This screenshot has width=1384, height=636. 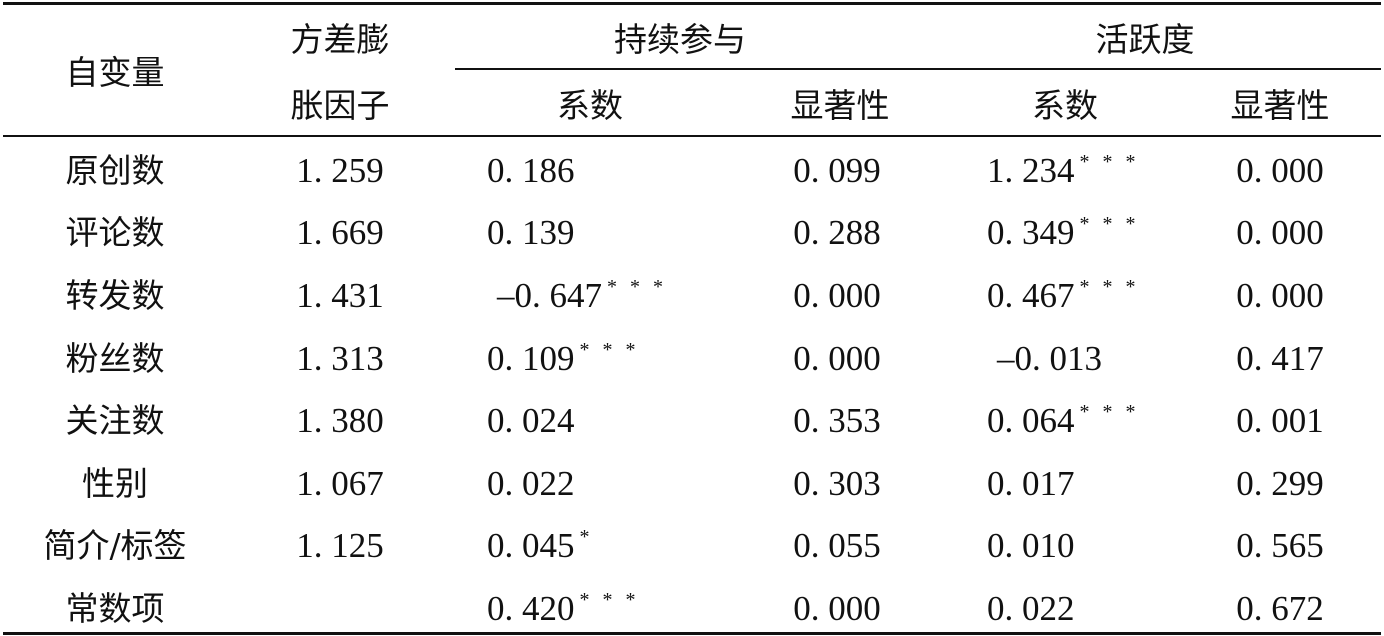 I want to click on row-variable: 关注数, so click(x=115, y=420).